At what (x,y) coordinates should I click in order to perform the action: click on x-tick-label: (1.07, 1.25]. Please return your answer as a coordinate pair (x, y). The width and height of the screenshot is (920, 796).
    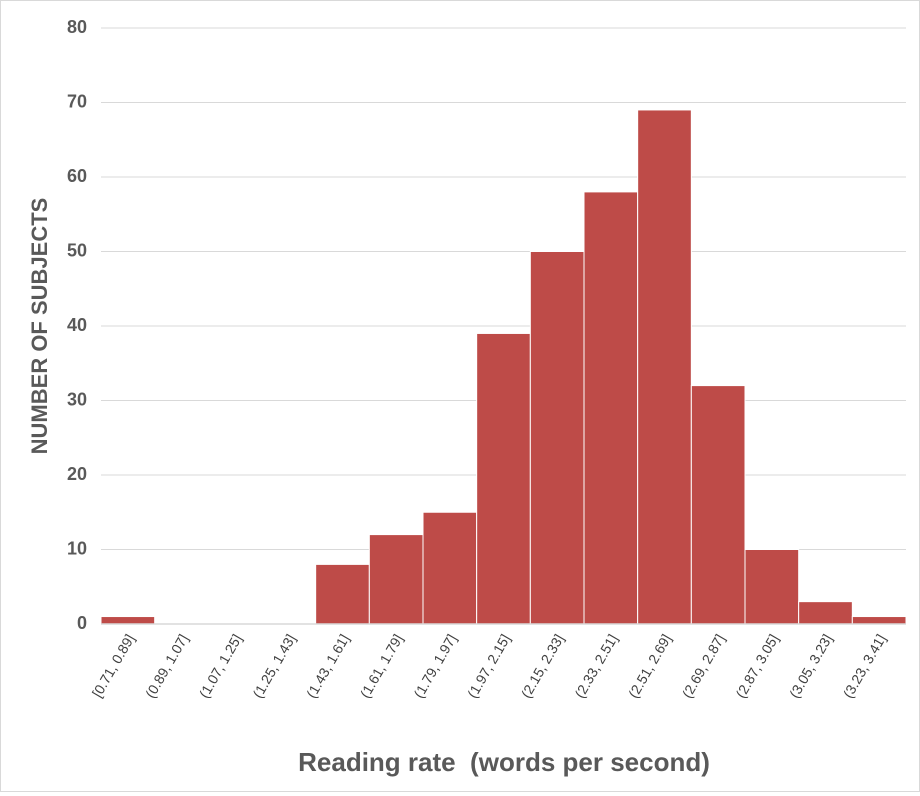
    Looking at the image, I should click on (220, 665).